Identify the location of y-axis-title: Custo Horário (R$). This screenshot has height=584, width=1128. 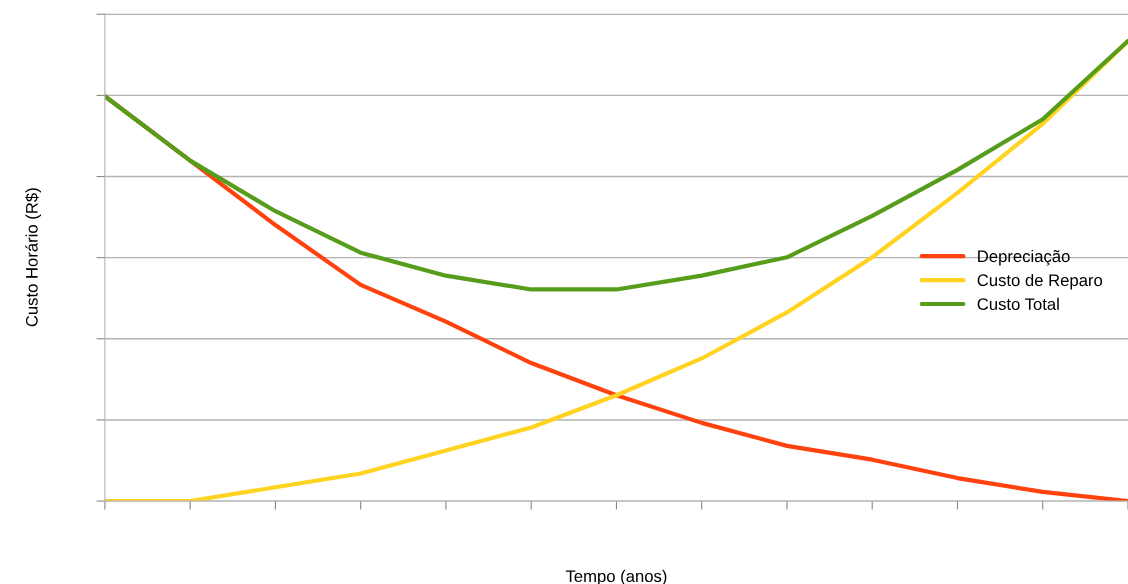
(33, 257).